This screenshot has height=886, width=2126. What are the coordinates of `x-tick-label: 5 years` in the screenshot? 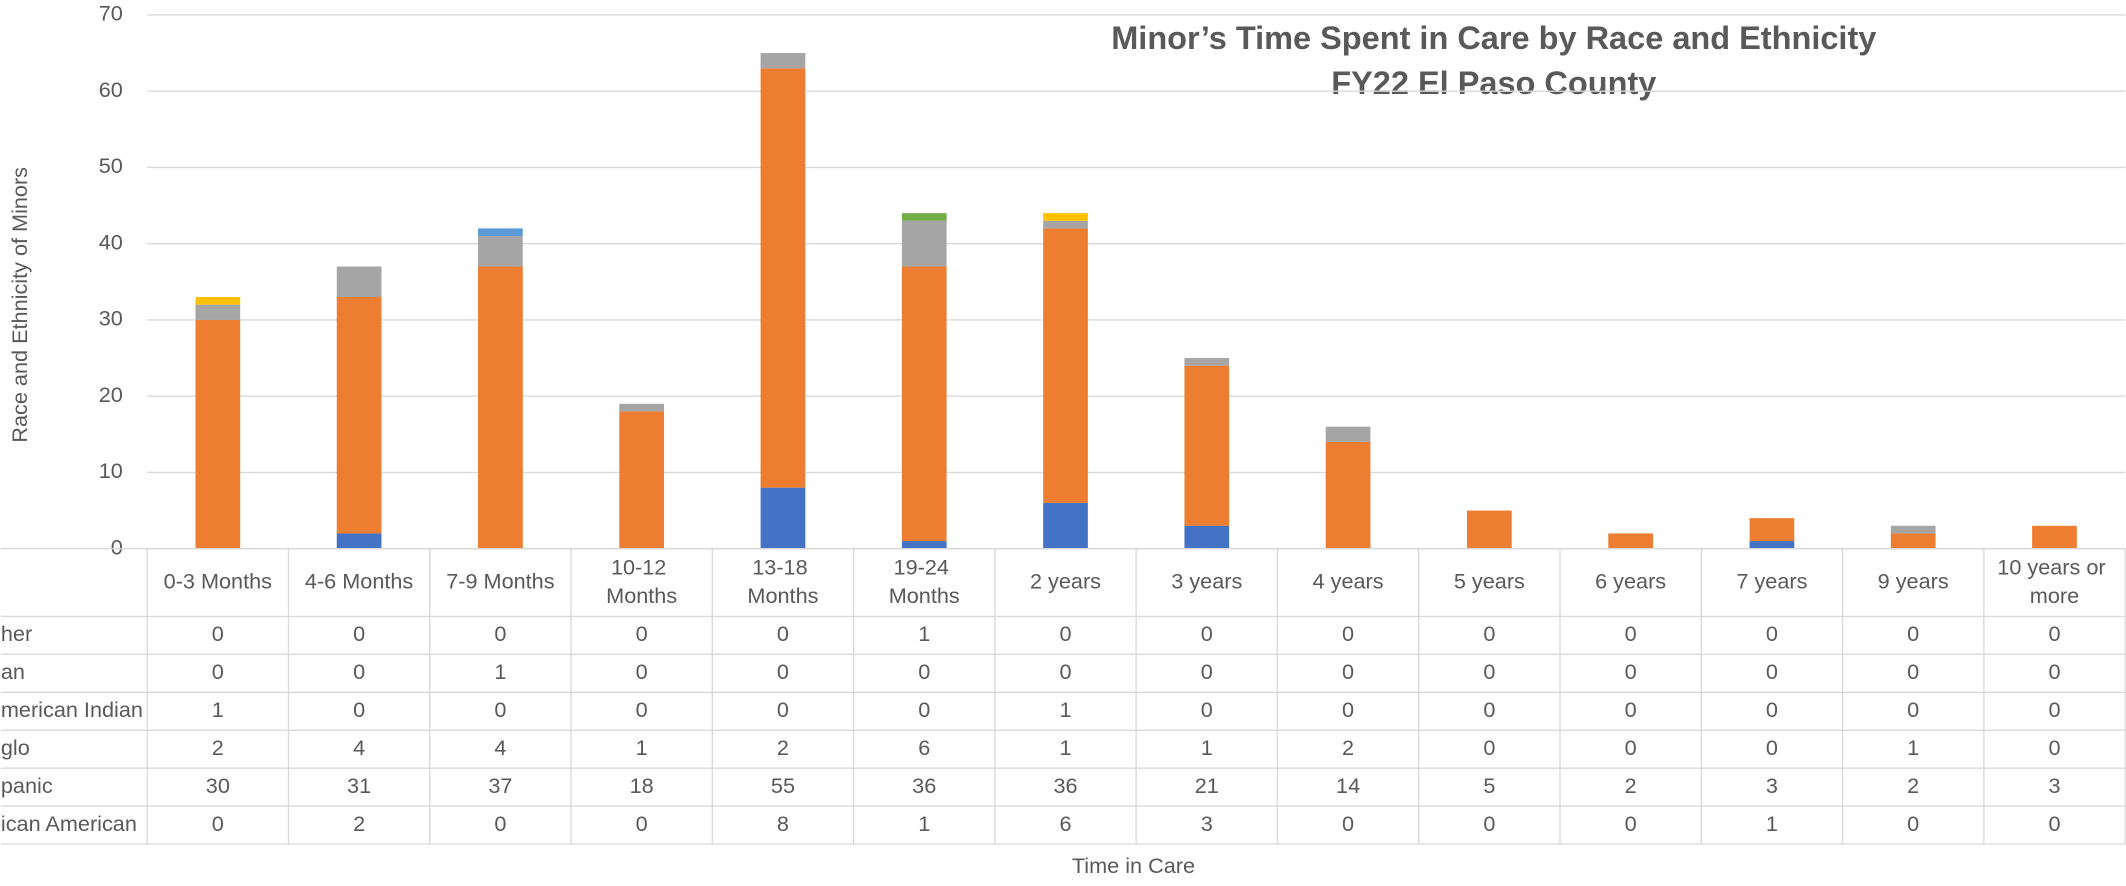 It's located at (1489, 580).